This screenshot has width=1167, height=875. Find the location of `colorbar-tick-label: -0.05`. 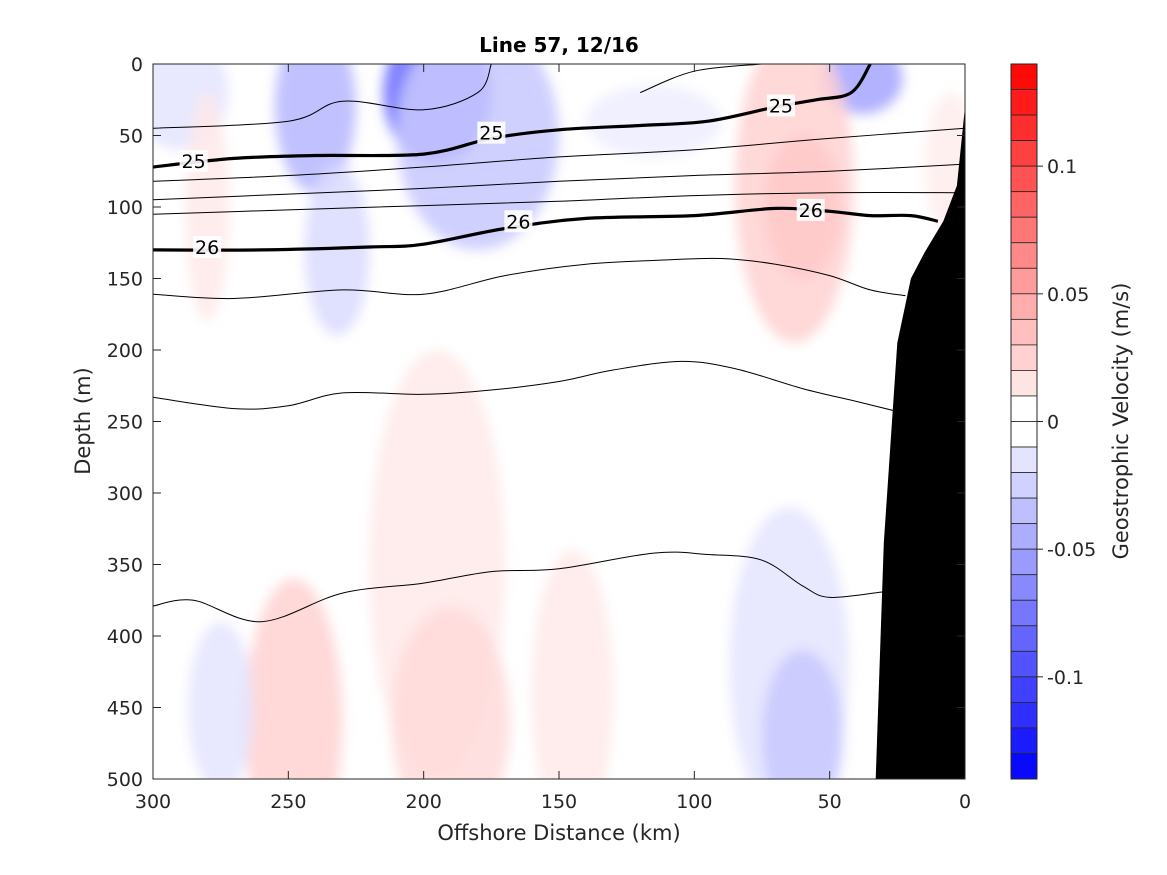

colorbar-tick-label: -0.05 is located at coordinates (1071, 550).